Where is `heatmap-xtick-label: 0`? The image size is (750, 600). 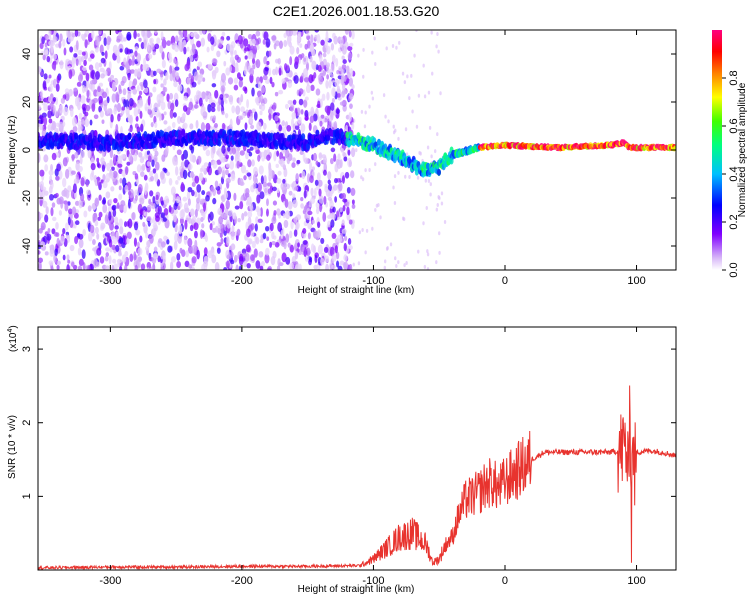 heatmap-xtick-label: 0 is located at coordinates (505, 281).